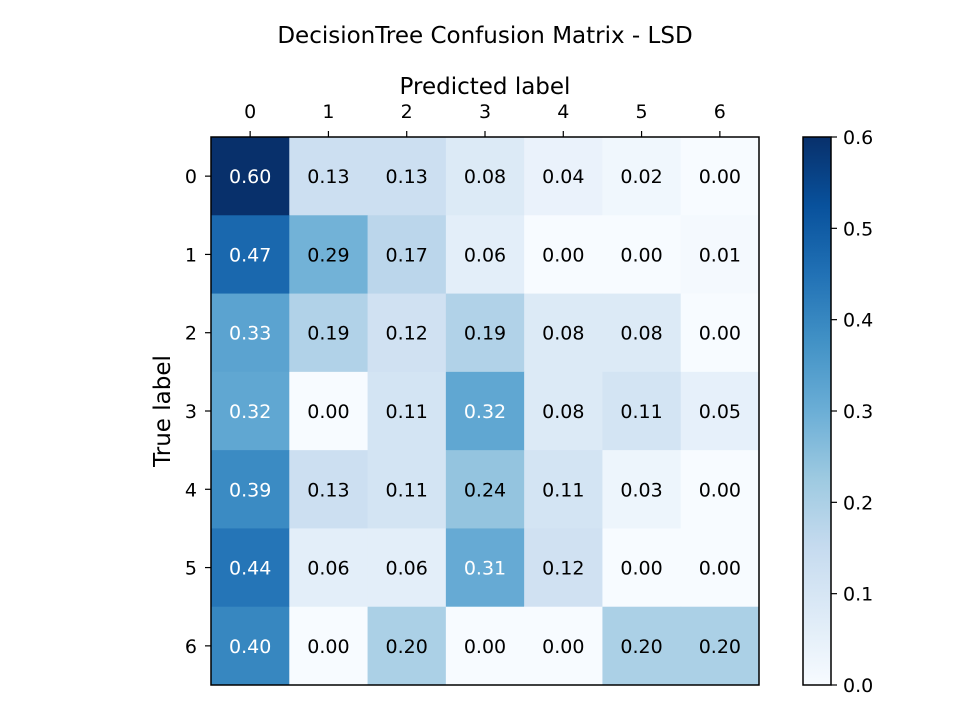  I want to click on x-axis-ticks: 0 1 2 3 4 5 6, so click(485, 119).